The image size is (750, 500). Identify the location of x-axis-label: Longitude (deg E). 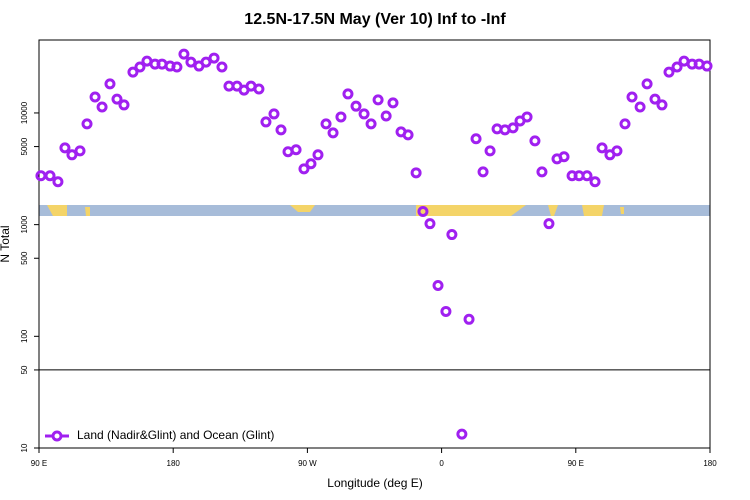
(374, 483).